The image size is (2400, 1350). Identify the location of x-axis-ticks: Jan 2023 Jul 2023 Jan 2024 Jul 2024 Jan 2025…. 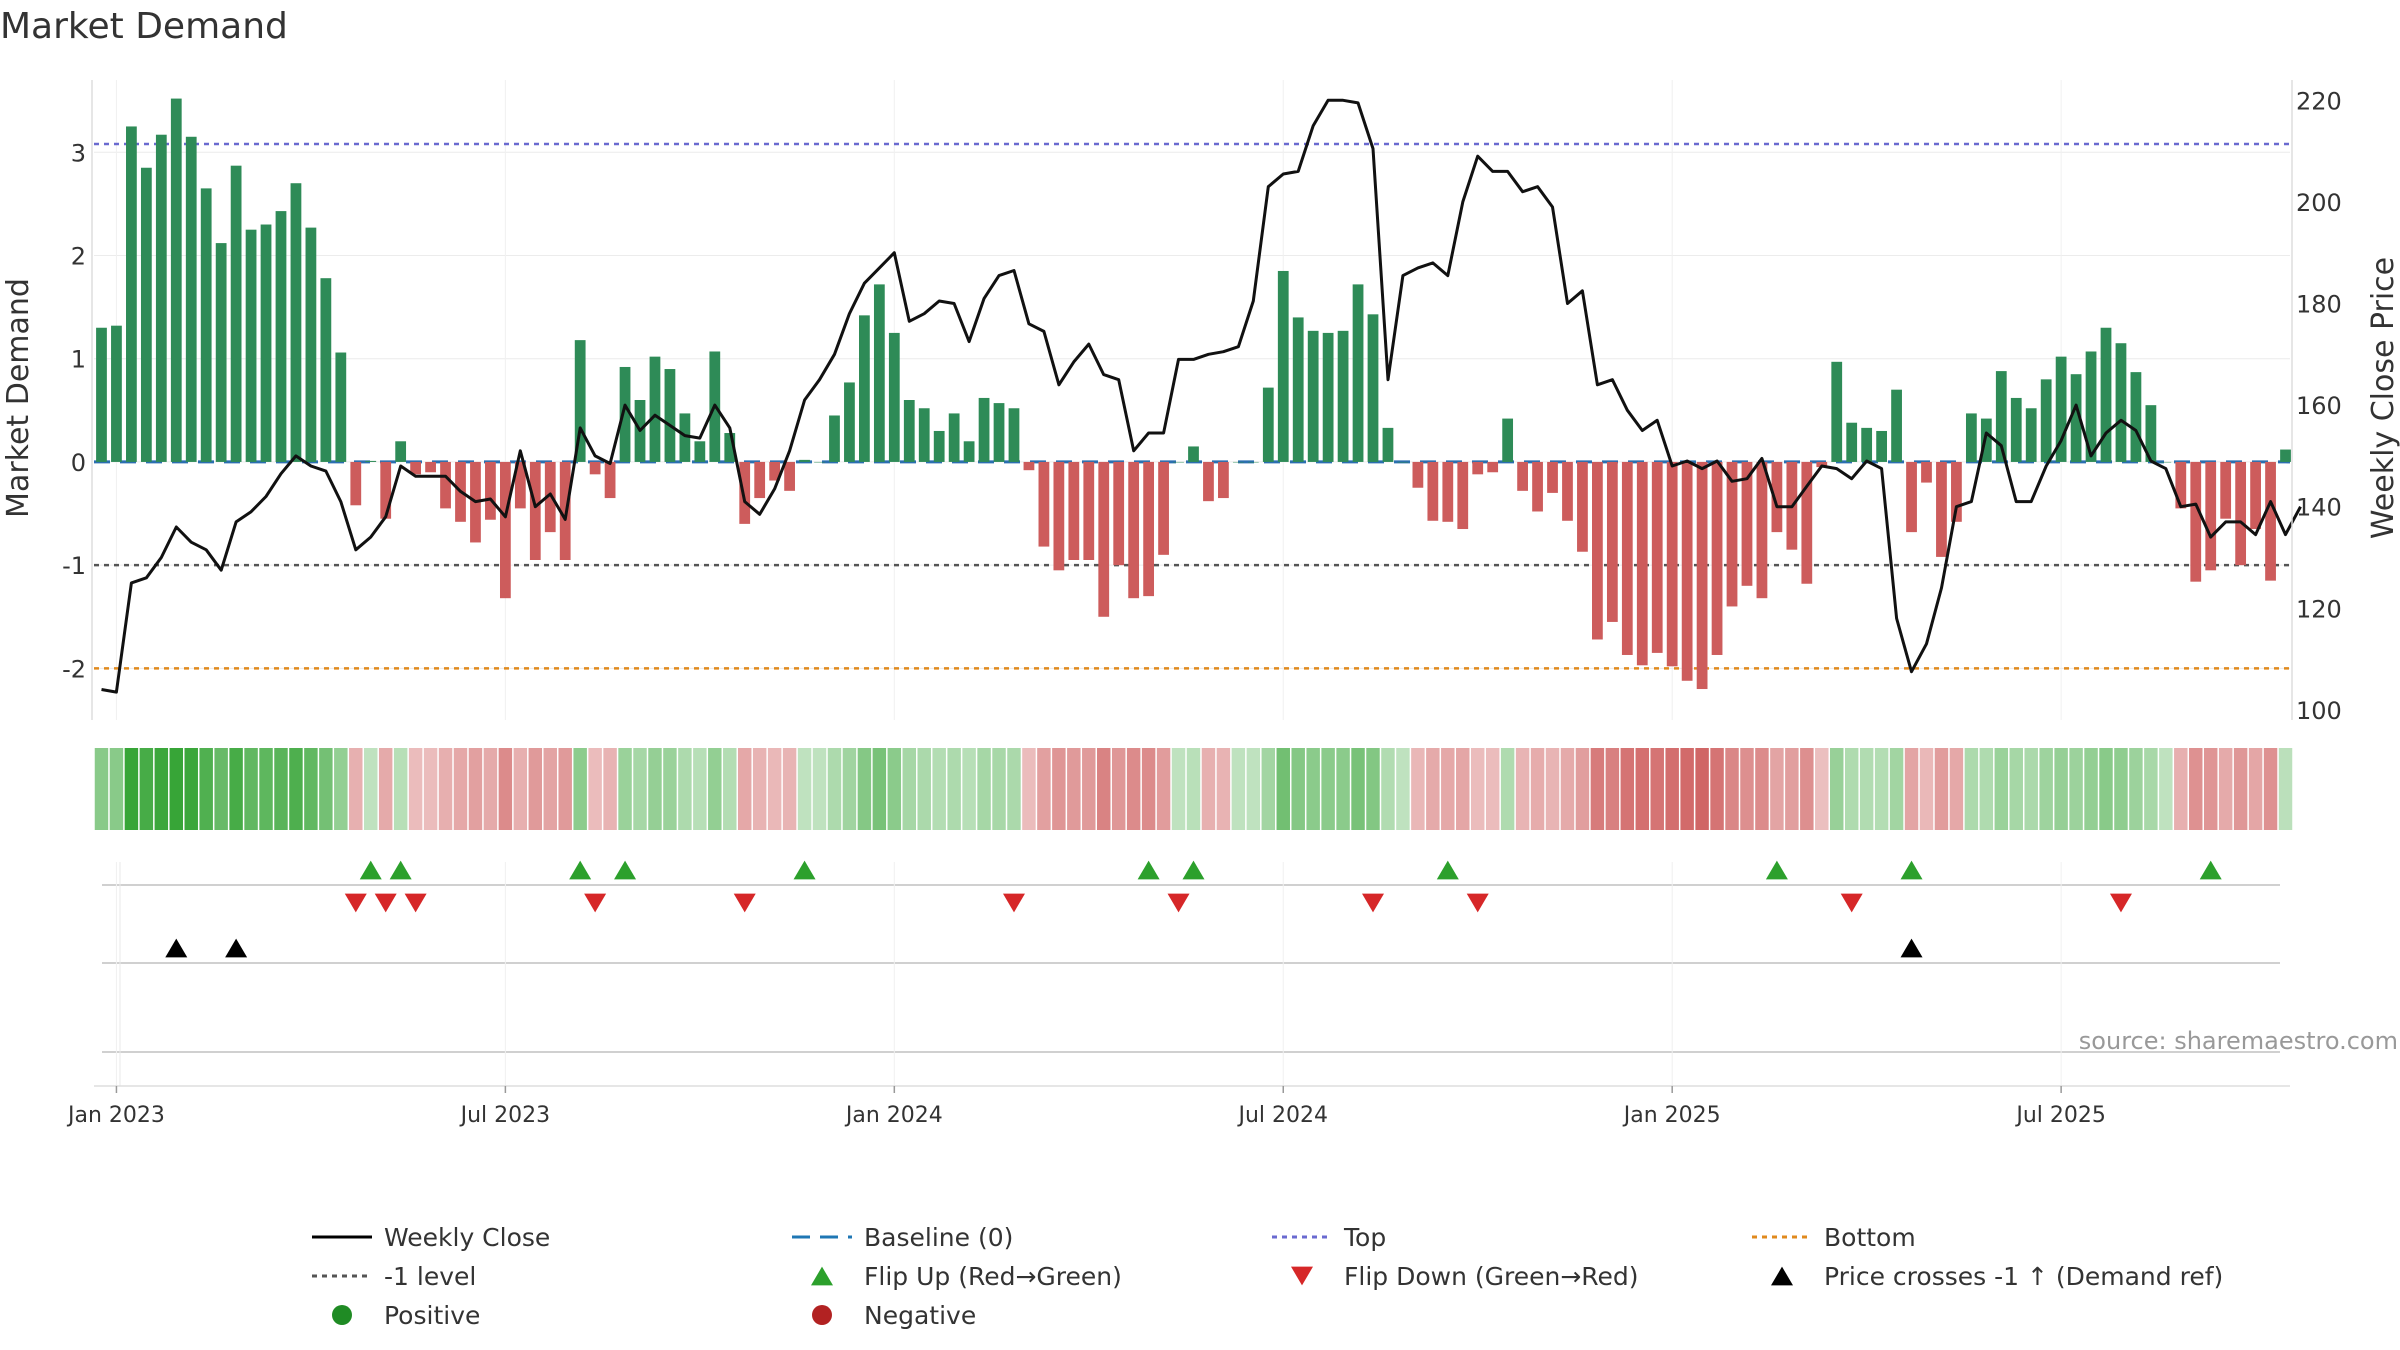
(1086, 1107).